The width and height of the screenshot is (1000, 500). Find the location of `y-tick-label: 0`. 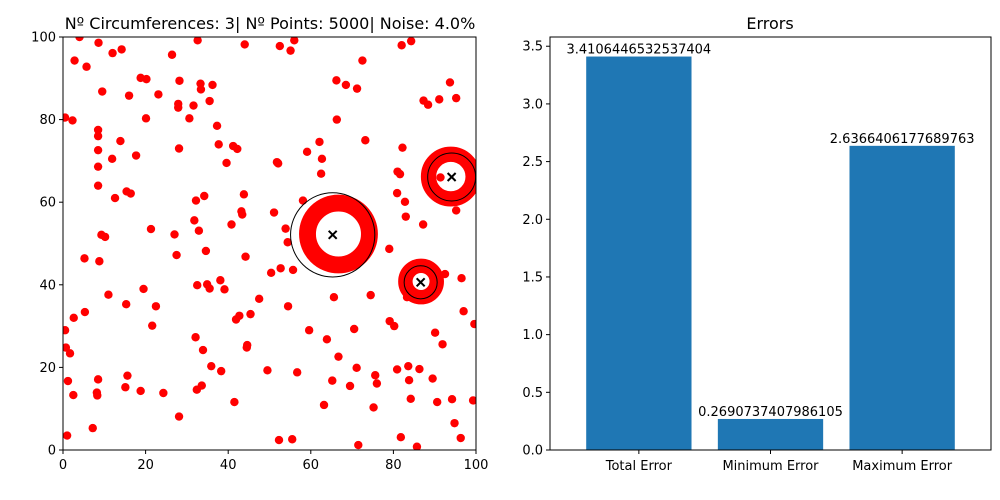

y-tick-label: 0 is located at coordinates (52, 451).